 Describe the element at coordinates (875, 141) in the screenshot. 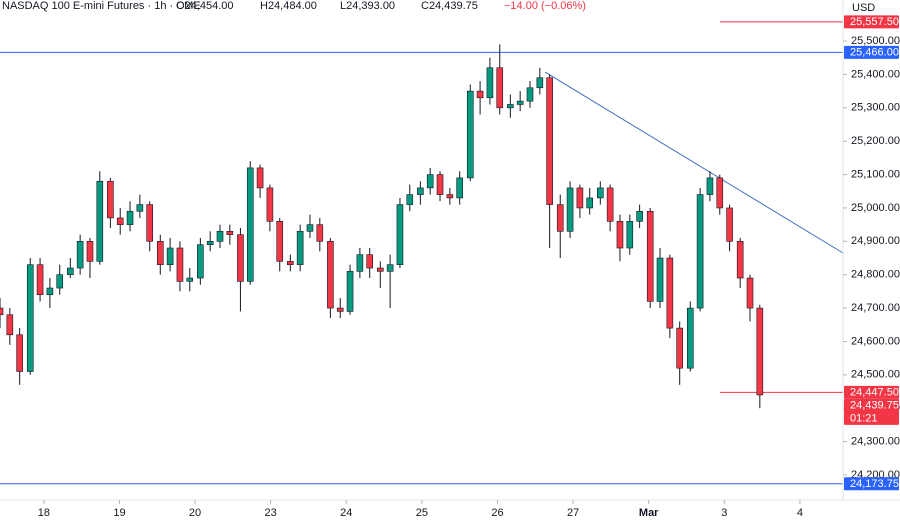

I see `y-tick-label: 25,200.00` at that location.